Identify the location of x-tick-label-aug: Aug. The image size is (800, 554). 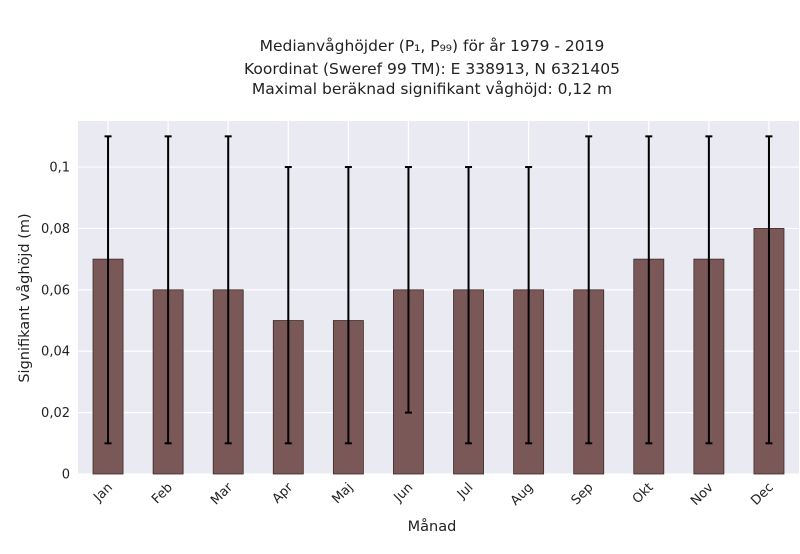
(522, 494).